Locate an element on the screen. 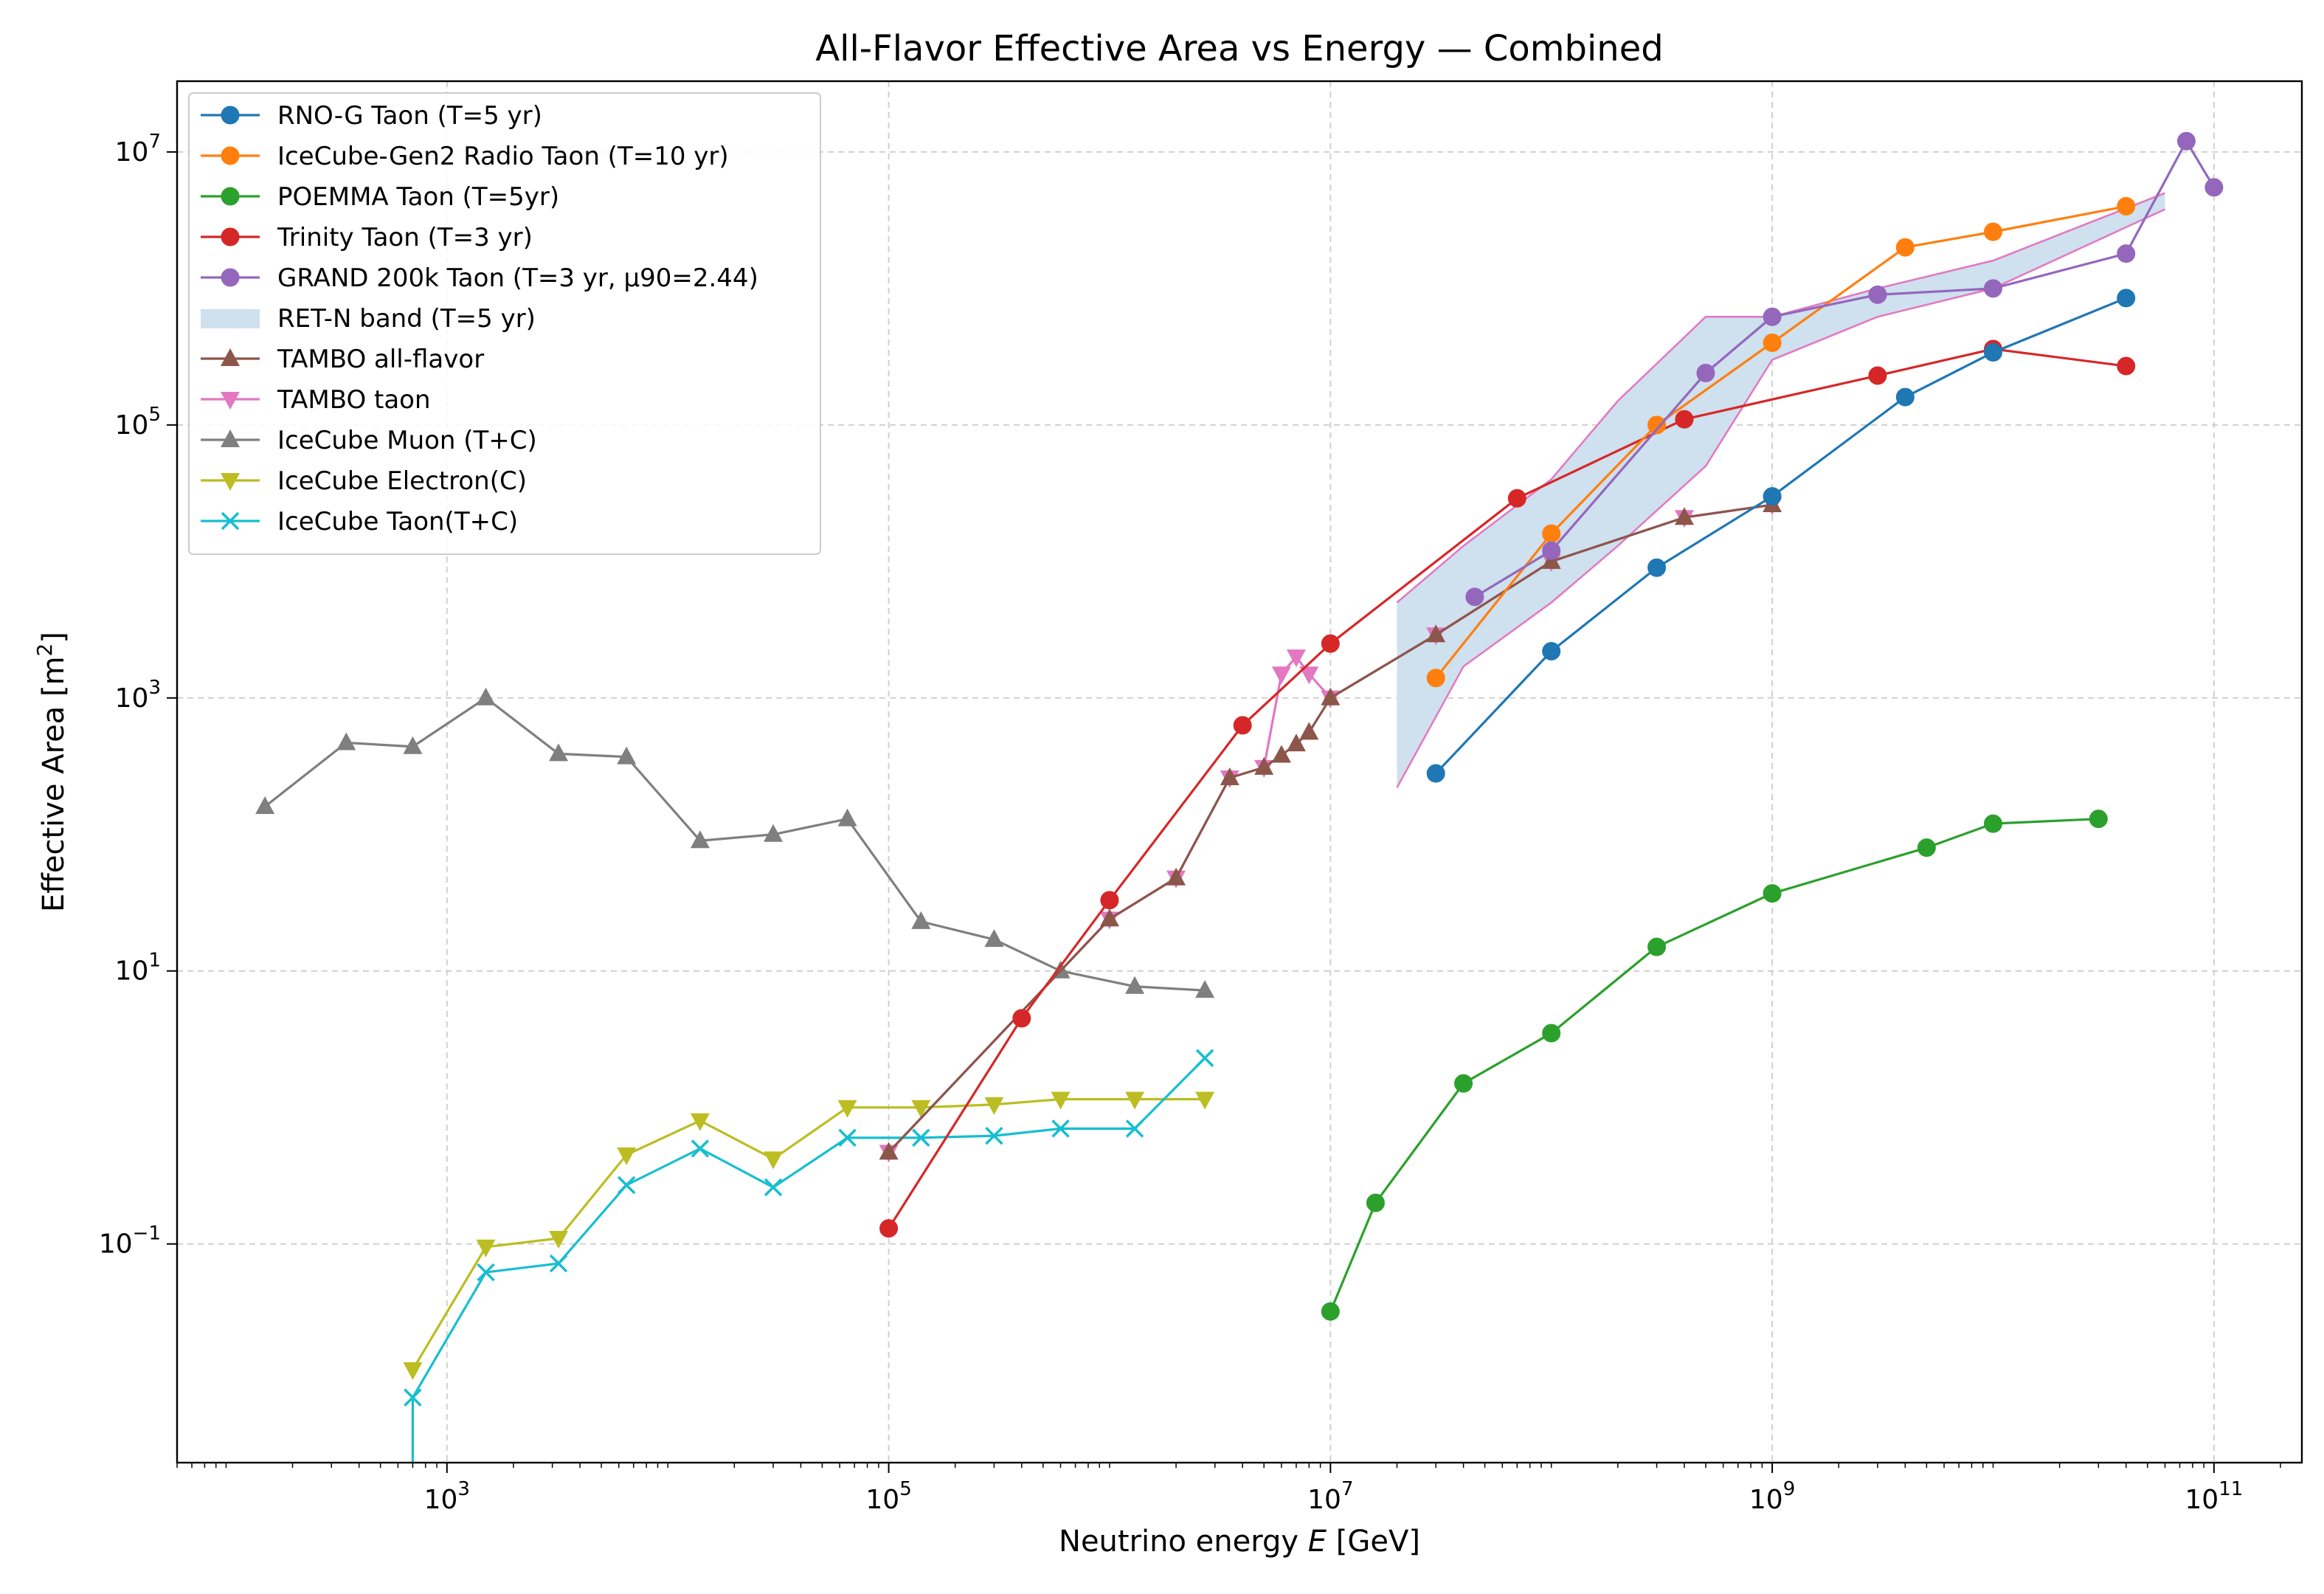 This screenshot has height=1594, width=2324. legend-item-tambo-all-flavor: TAMBO all-flavor is located at coordinates (342, 359).